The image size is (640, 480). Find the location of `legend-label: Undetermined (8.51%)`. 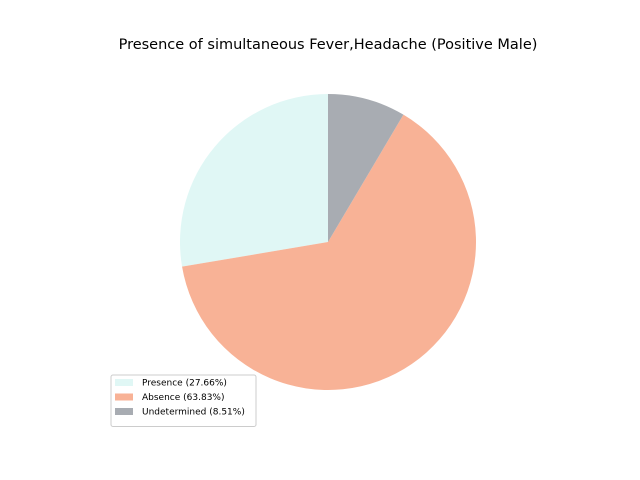

legend-label: Undetermined (8.51%) is located at coordinates (193, 413).